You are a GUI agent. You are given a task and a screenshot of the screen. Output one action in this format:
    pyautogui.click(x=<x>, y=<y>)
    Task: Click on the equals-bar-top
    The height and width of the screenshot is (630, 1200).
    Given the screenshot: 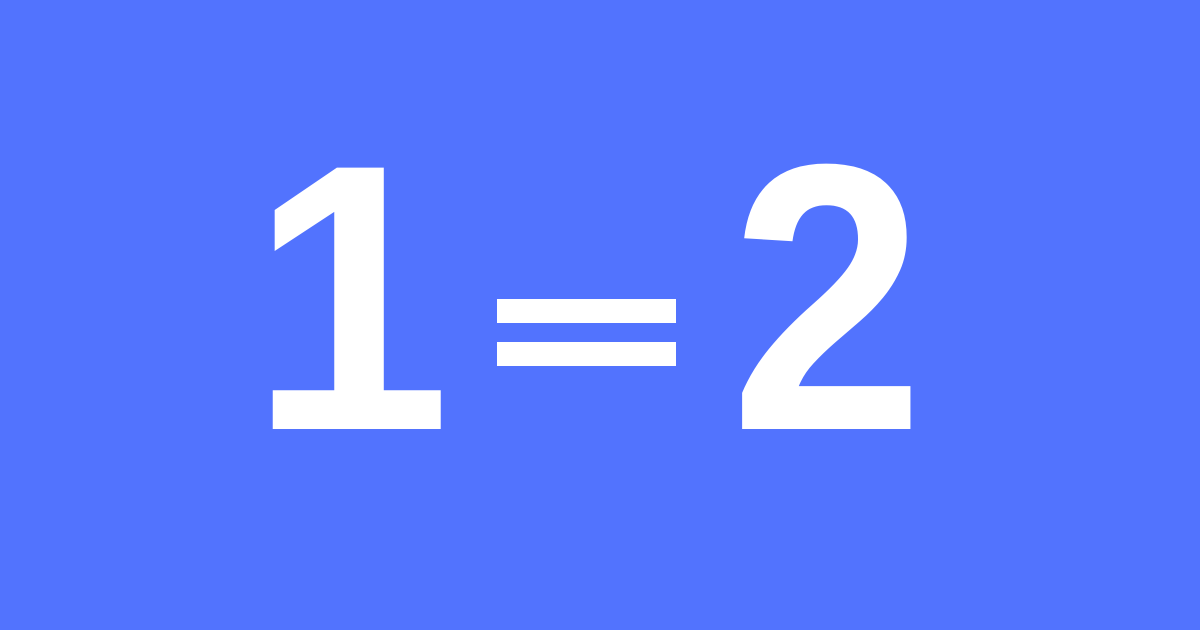 What is the action you would take?
    pyautogui.click(x=586, y=311)
    